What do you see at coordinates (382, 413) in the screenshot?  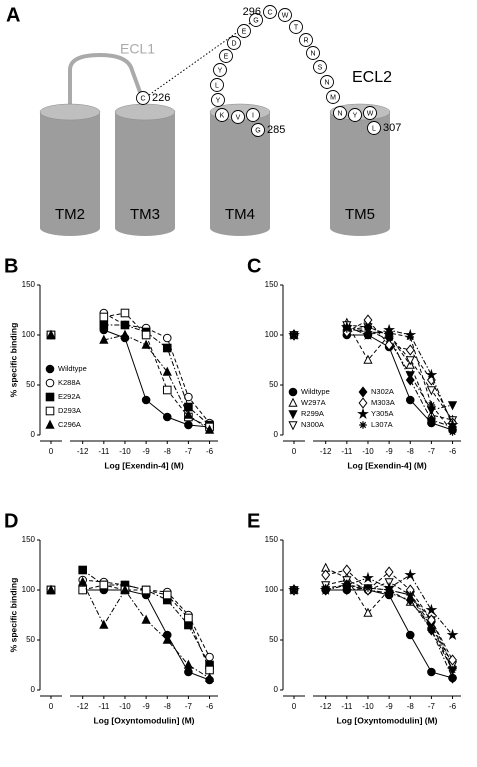 I see `legend-label: Y305A` at bounding box center [382, 413].